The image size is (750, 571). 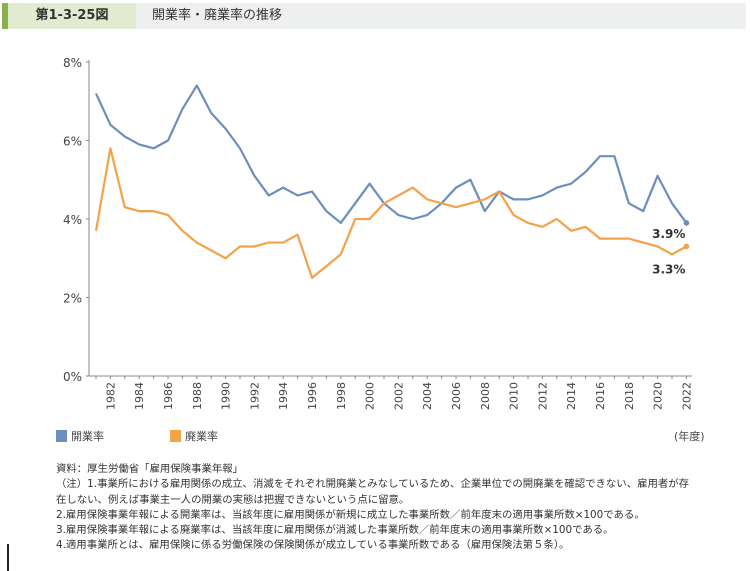 I want to click on legend-item-close-rate: 廃業率, so click(x=194, y=436).